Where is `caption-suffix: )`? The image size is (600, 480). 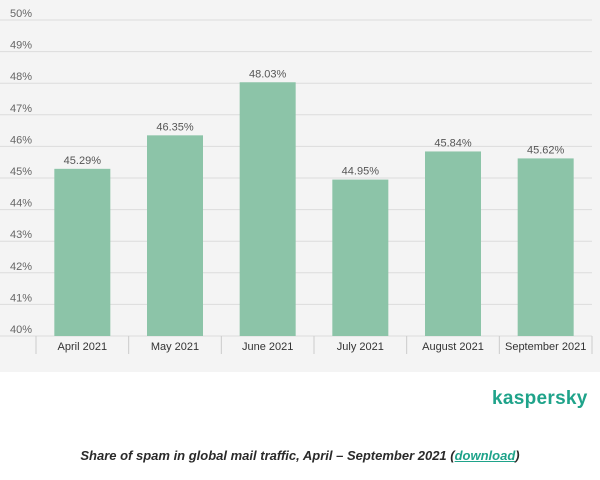 caption-suffix: ) is located at coordinates (517, 455).